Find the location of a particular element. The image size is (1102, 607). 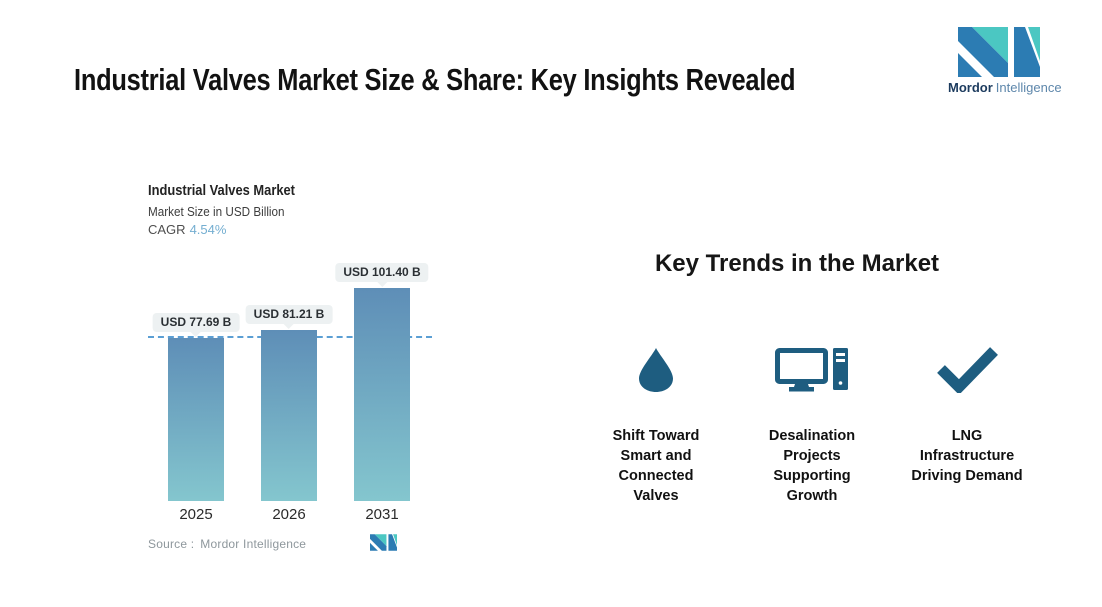

trend-item-lng: LNG Infrastructure Driving Demand is located at coordinates (967, 415).